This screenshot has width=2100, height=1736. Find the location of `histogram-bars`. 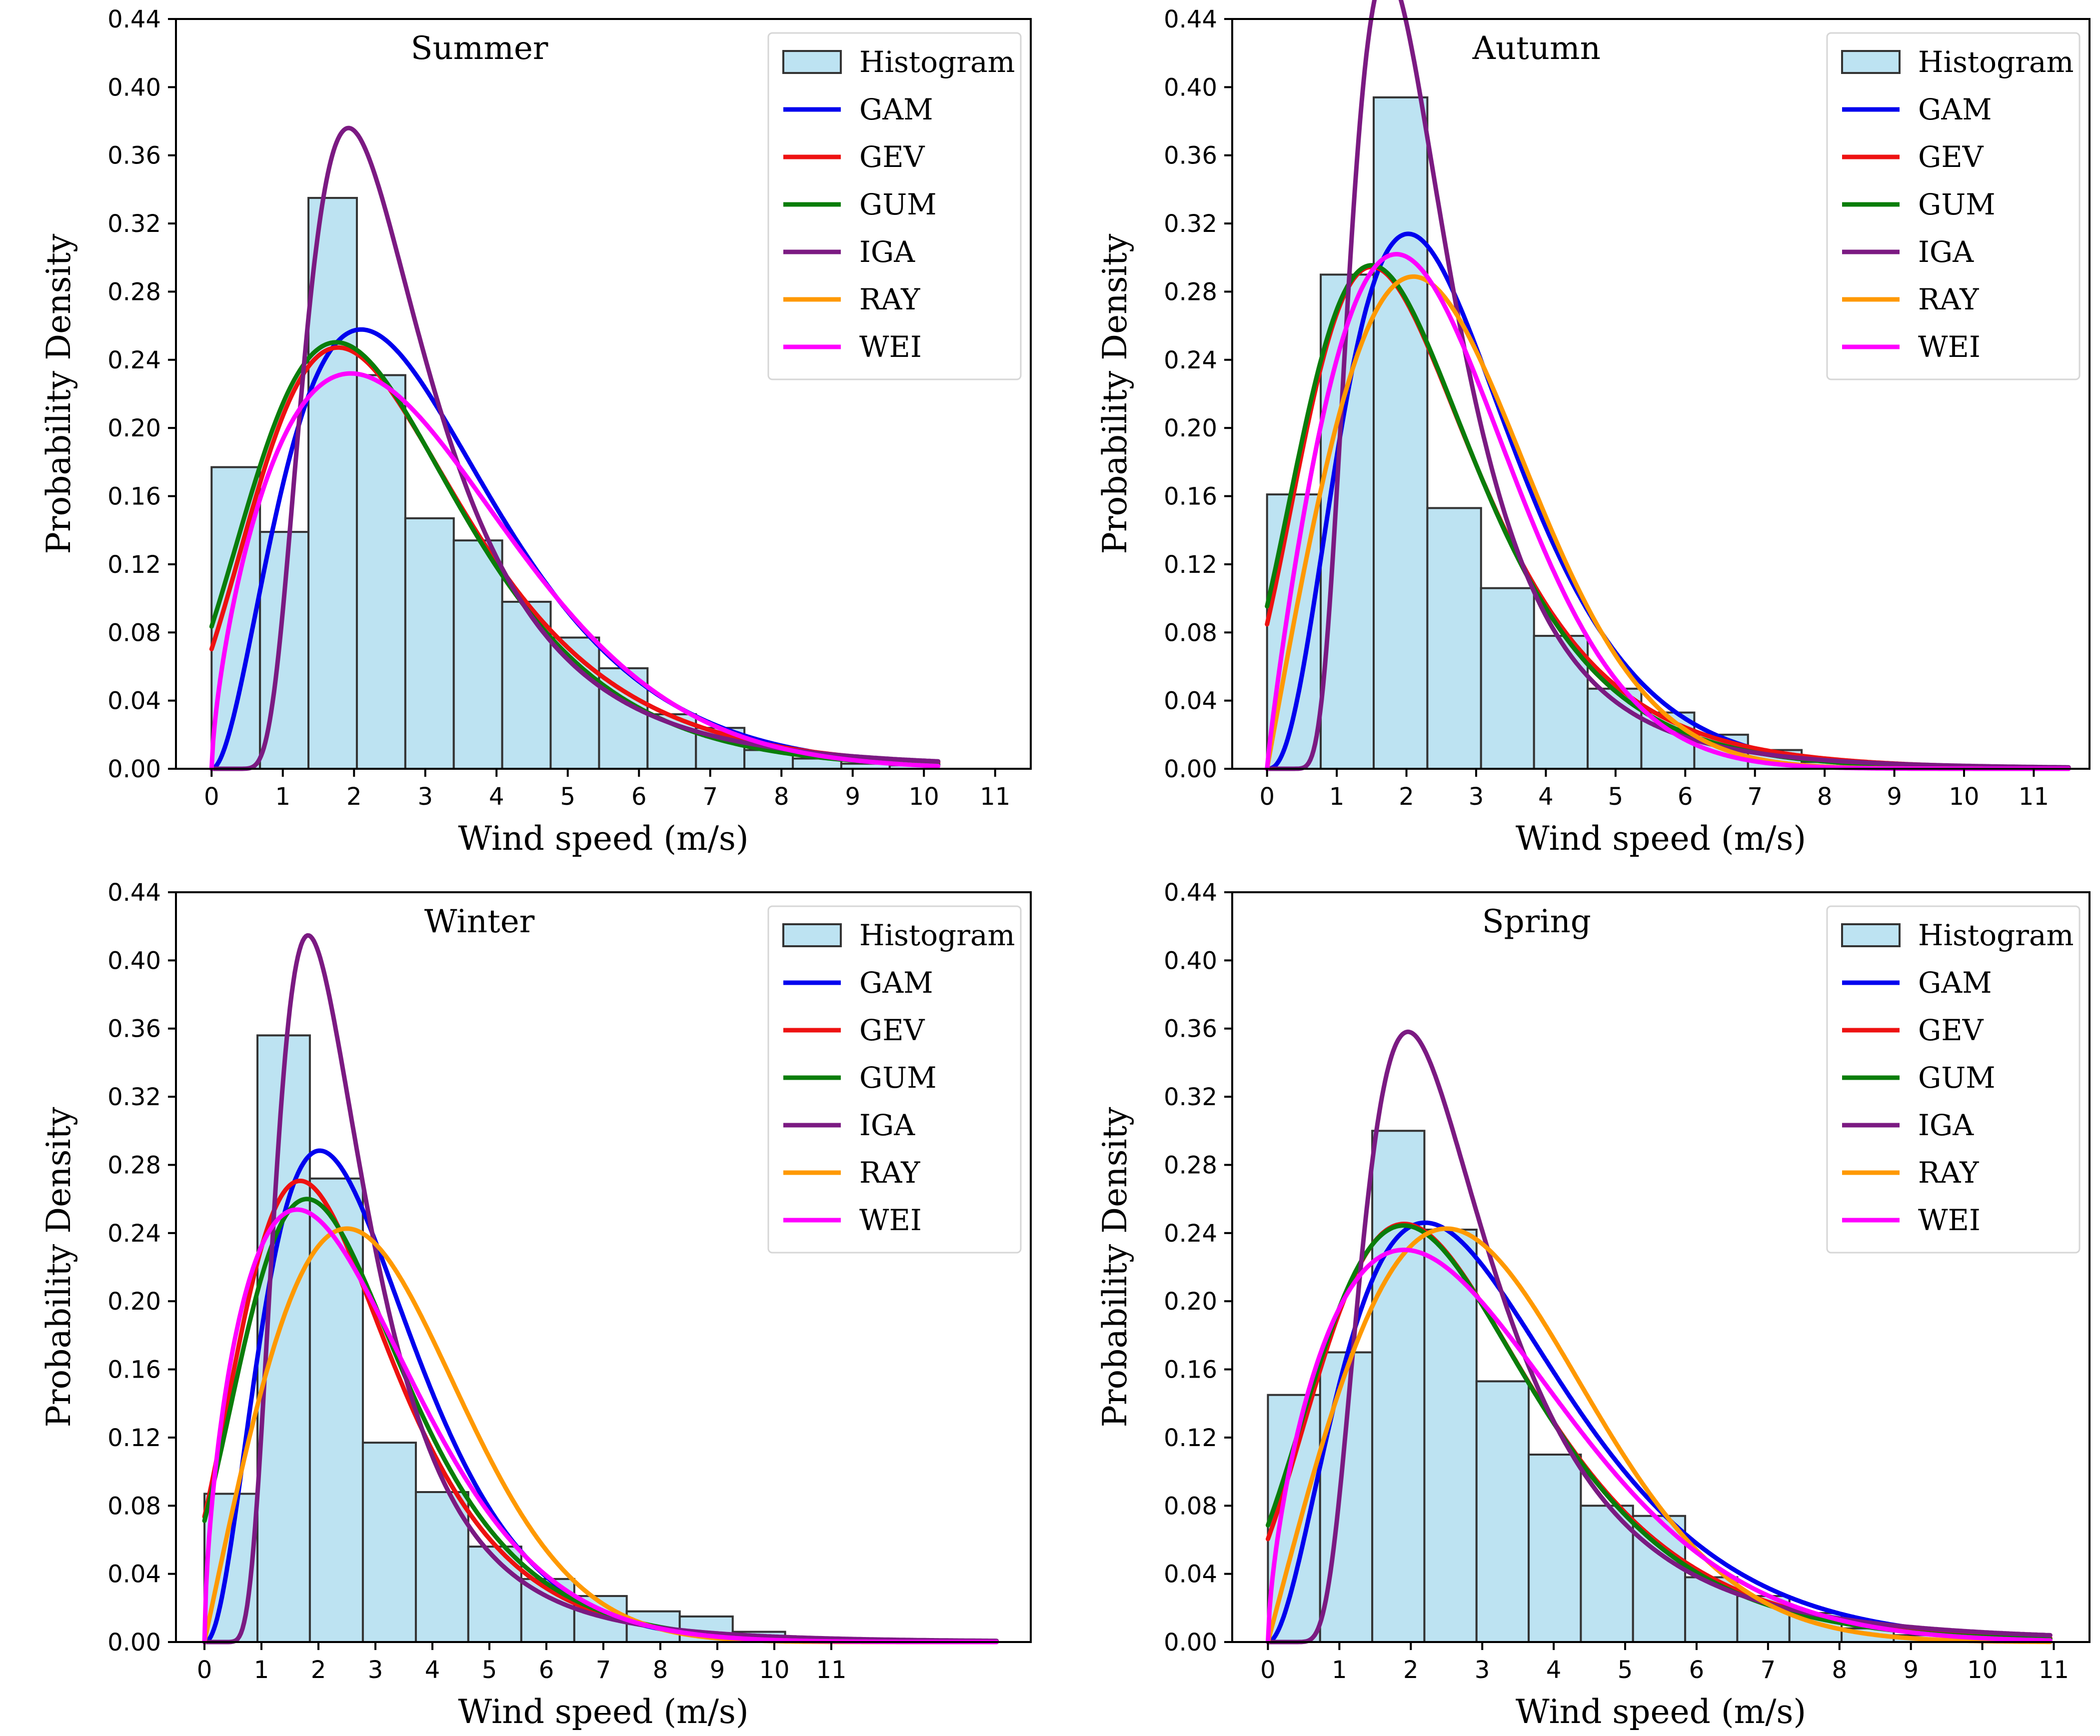

histogram-bars is located at coordinates (574, 1339).